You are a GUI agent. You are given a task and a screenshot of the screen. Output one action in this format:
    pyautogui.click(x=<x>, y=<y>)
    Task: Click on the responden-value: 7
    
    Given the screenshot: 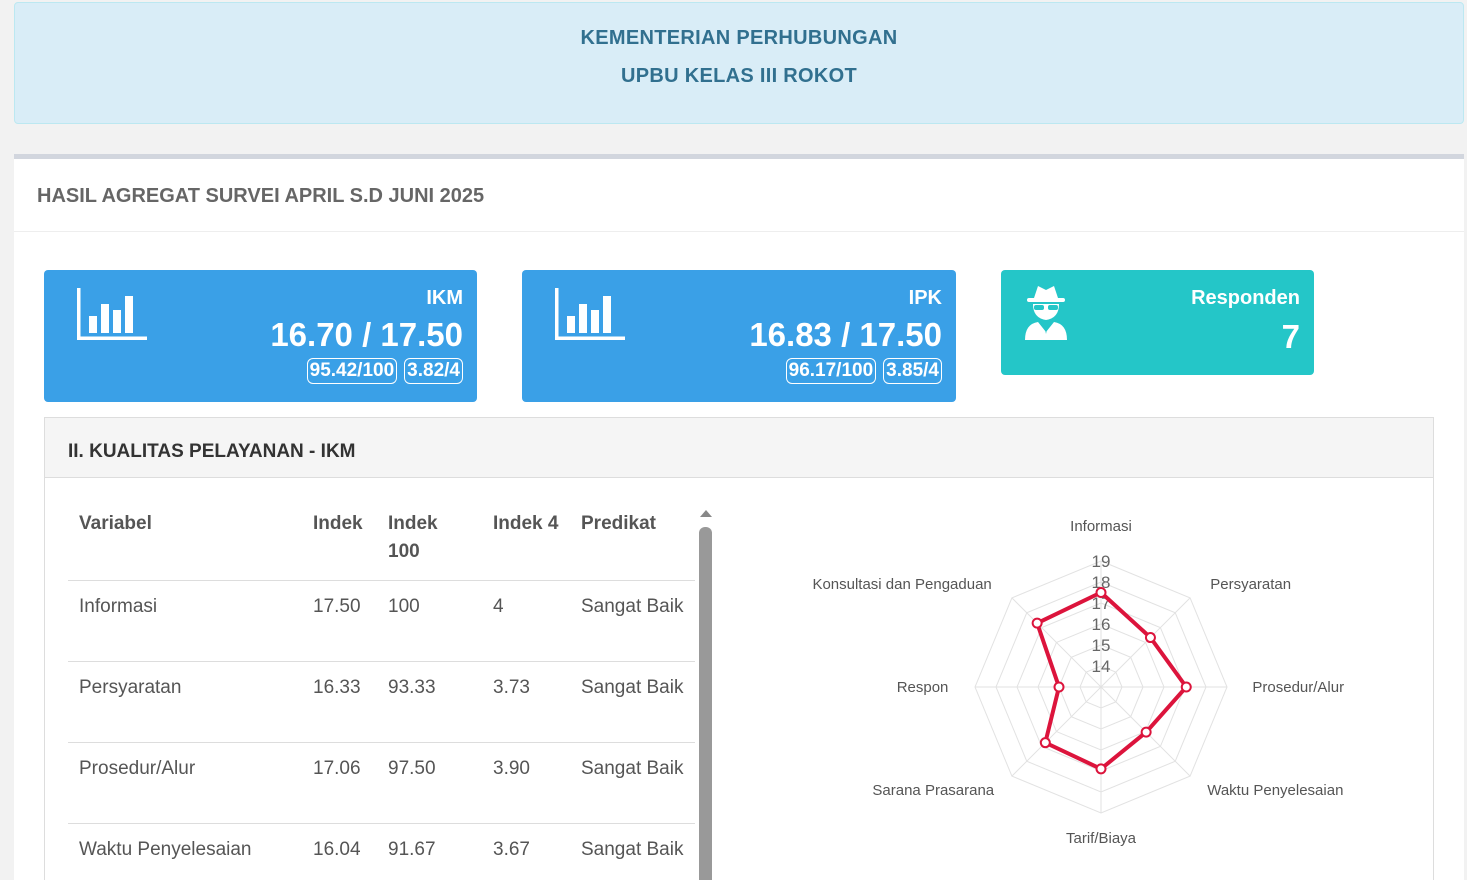 What is the action you would take?
    pyautogui.click(x=1290, y=336)
    